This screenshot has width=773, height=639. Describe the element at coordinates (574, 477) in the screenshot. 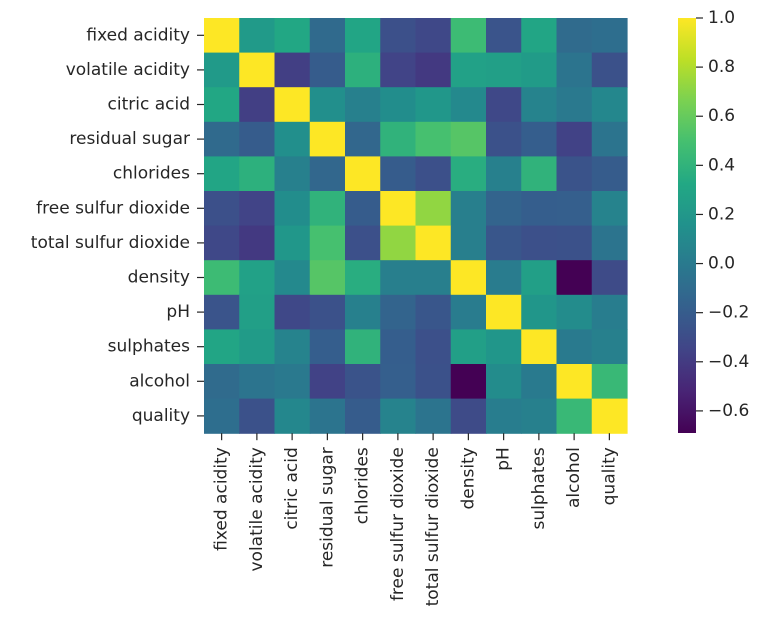

I see `column-label: alcohol` at that location.